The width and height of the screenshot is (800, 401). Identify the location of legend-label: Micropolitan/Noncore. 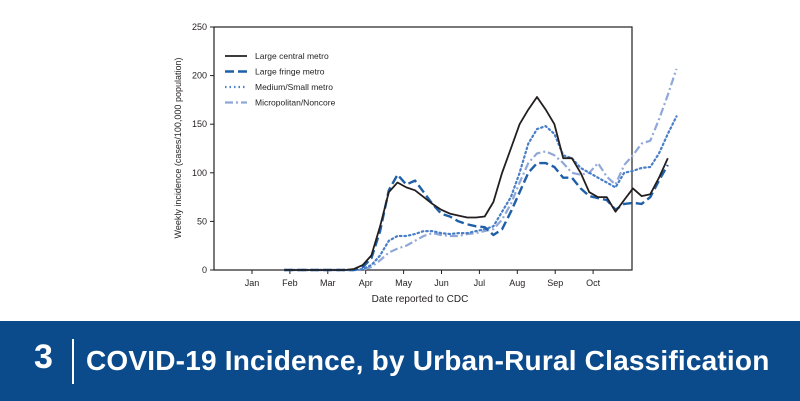
(295, 103).